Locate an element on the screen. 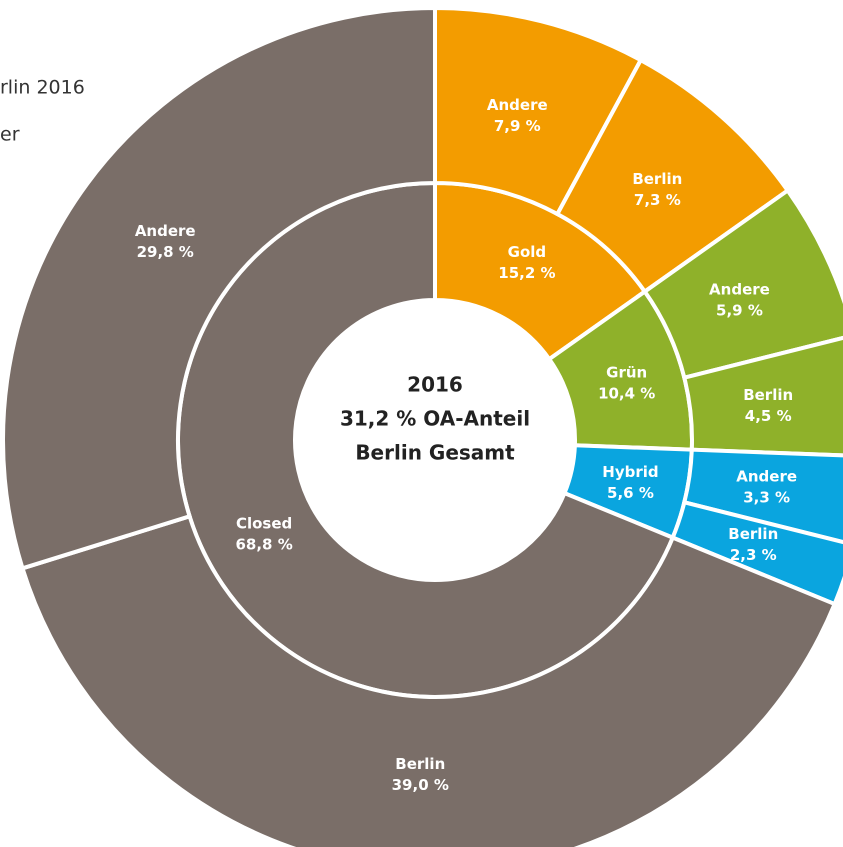 The height and width of the screenshot is (847, 843). segment-name: Hybrid is located at coordinates (630, 472).